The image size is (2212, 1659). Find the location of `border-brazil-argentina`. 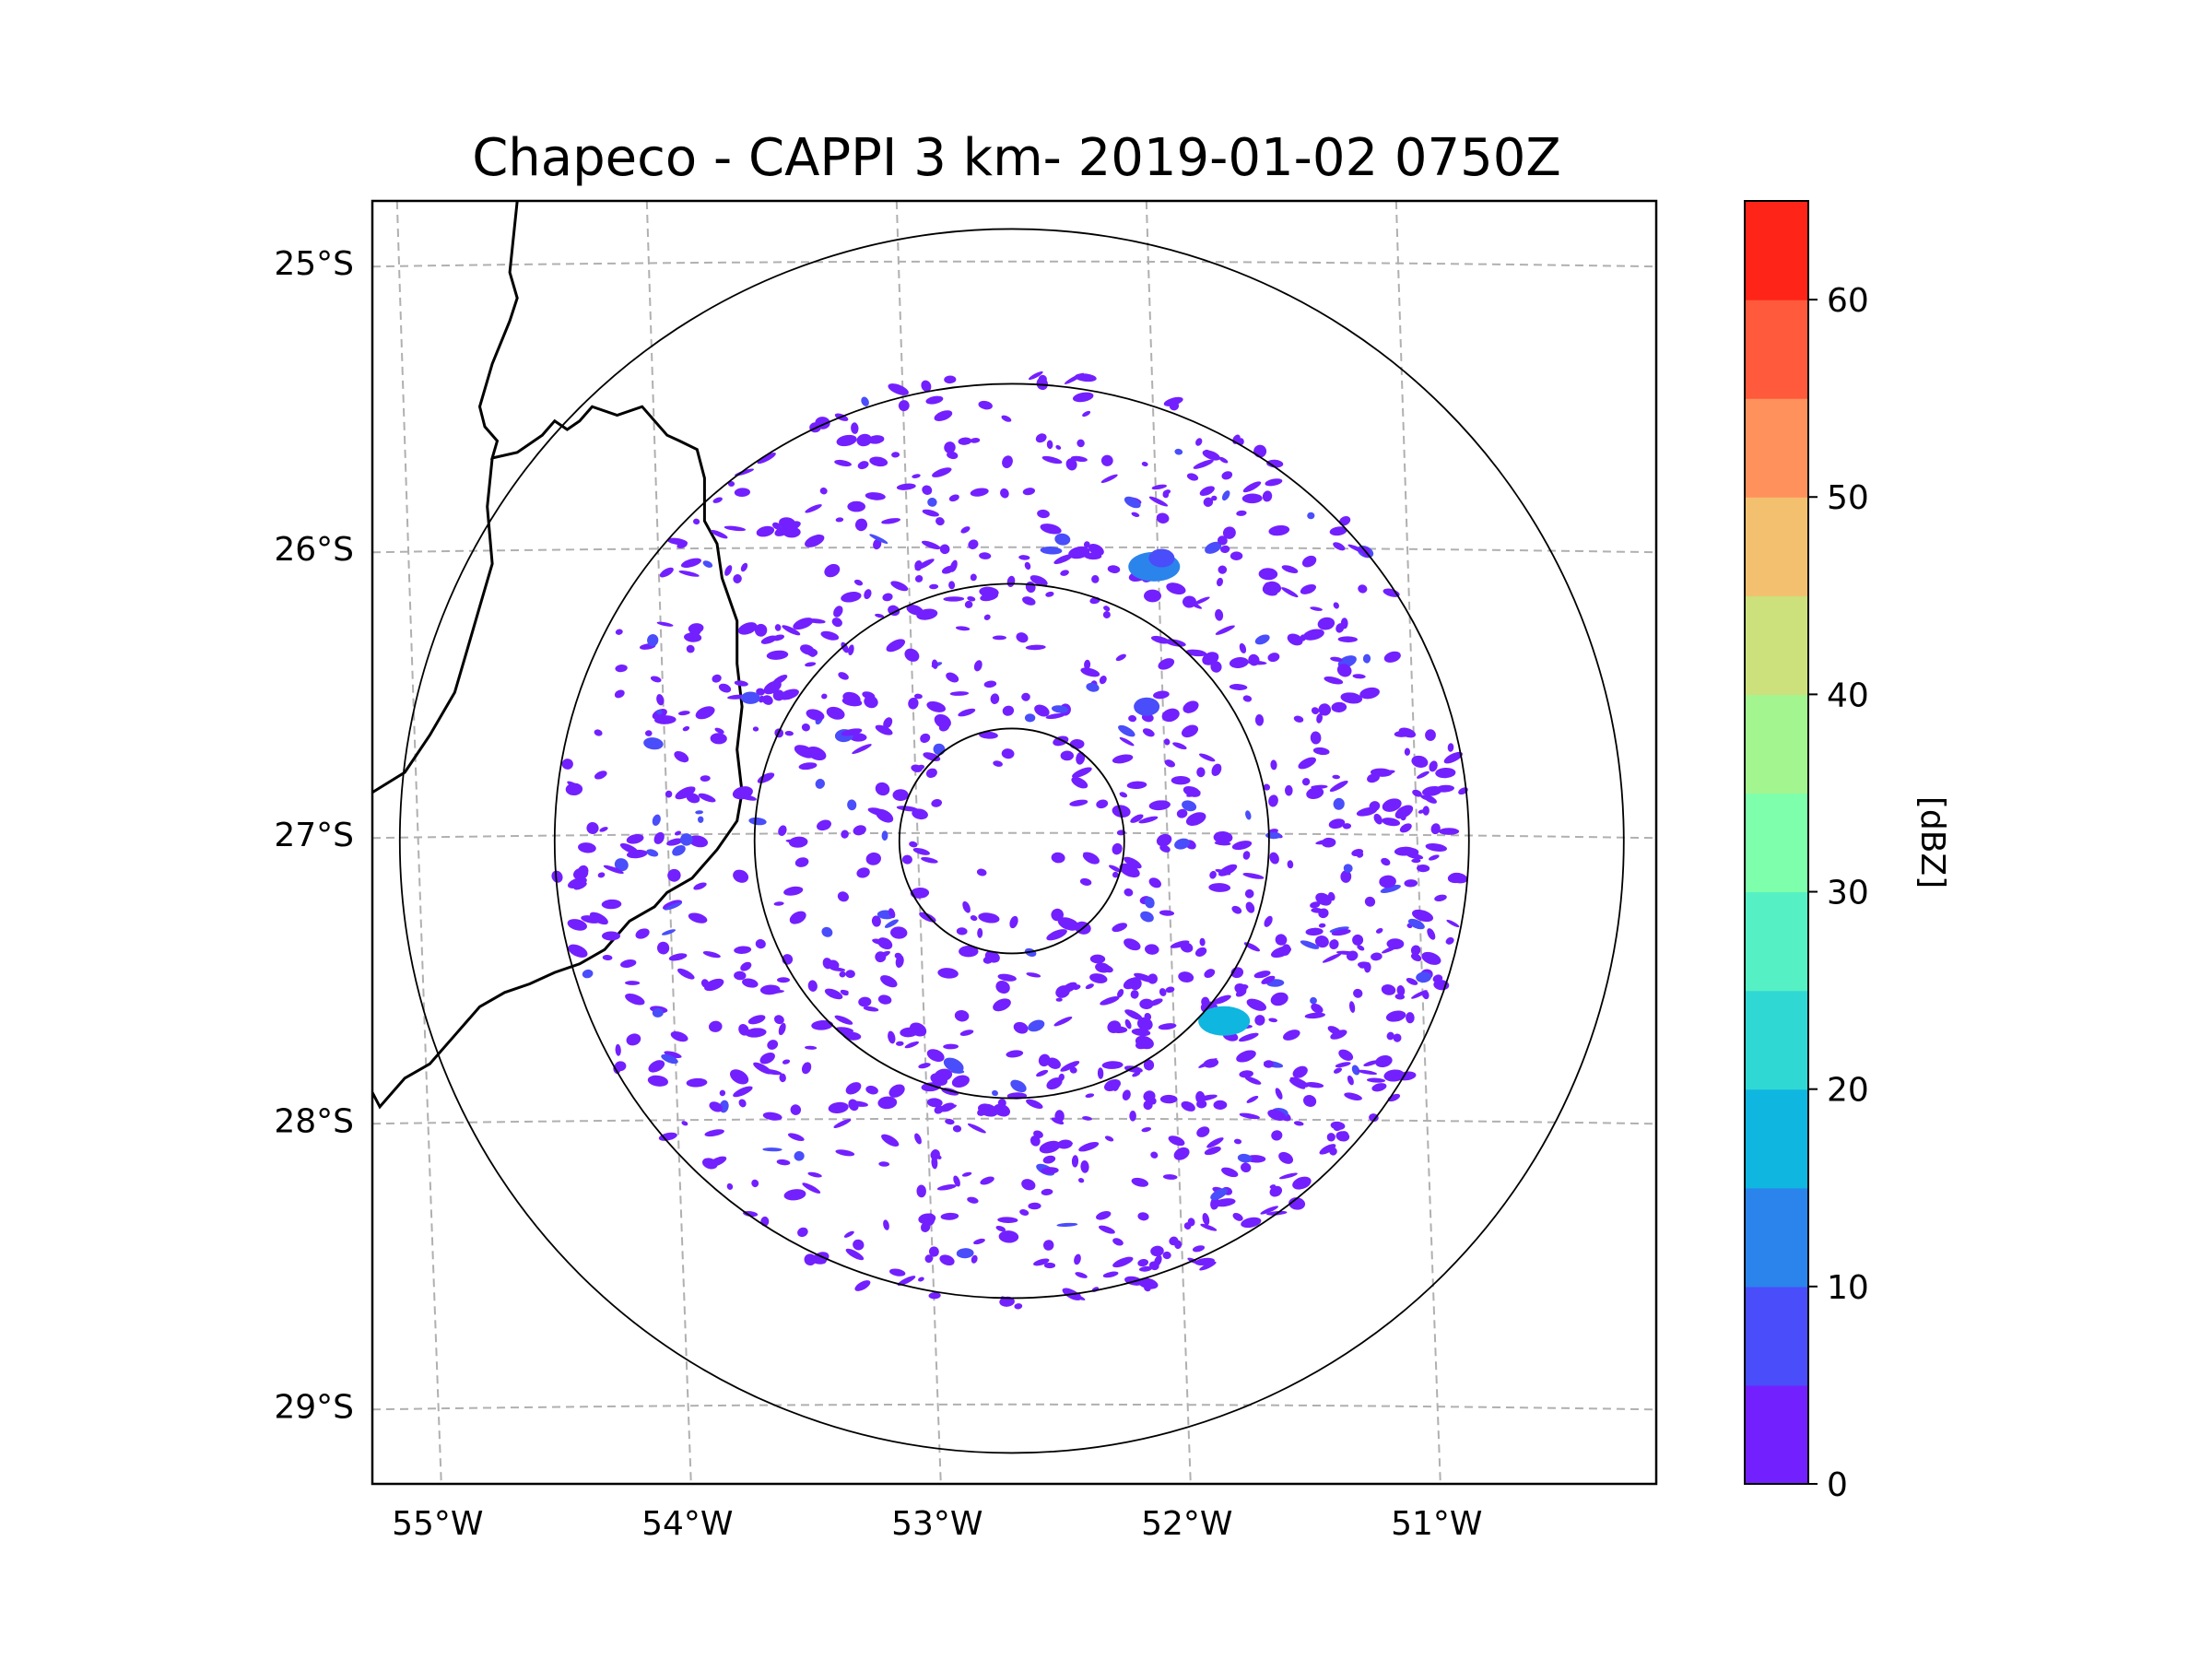

border-brazil-argentina is located at coordinates (558, 655).